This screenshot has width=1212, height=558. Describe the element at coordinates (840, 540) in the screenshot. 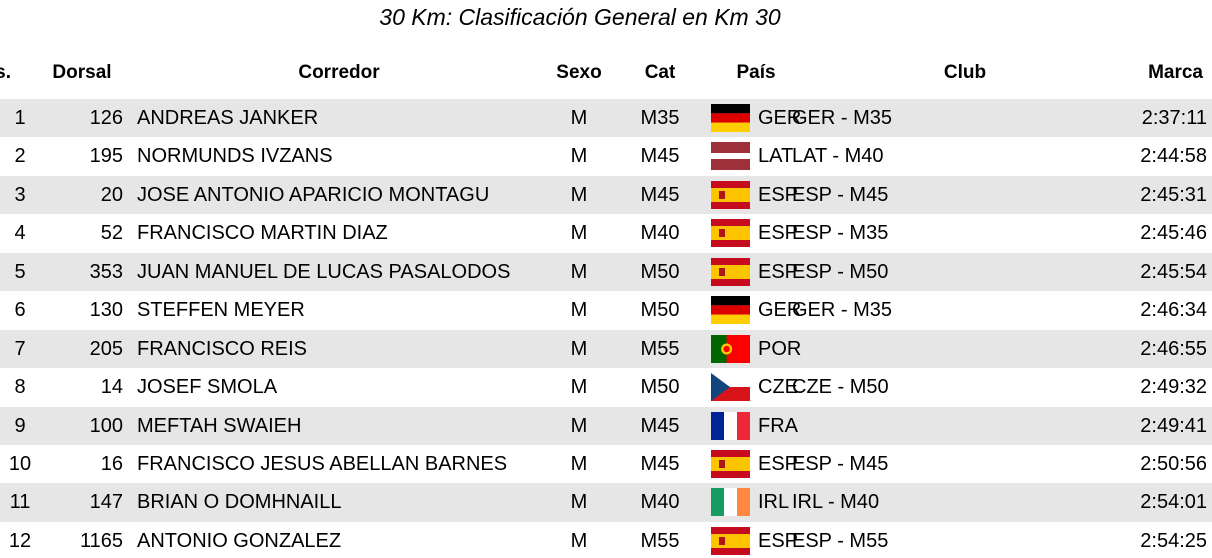

I see `club: ESP - M55` at that location.